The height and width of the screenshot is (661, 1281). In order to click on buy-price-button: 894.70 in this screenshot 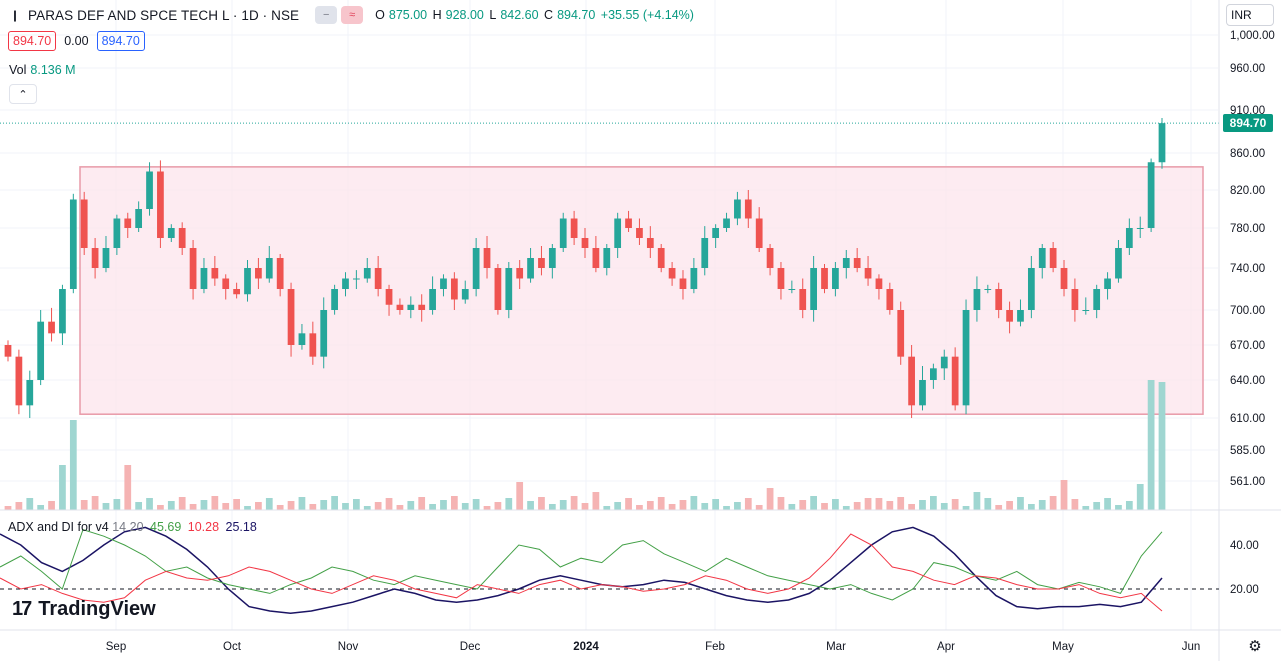, I will do `click(120, 41)`.